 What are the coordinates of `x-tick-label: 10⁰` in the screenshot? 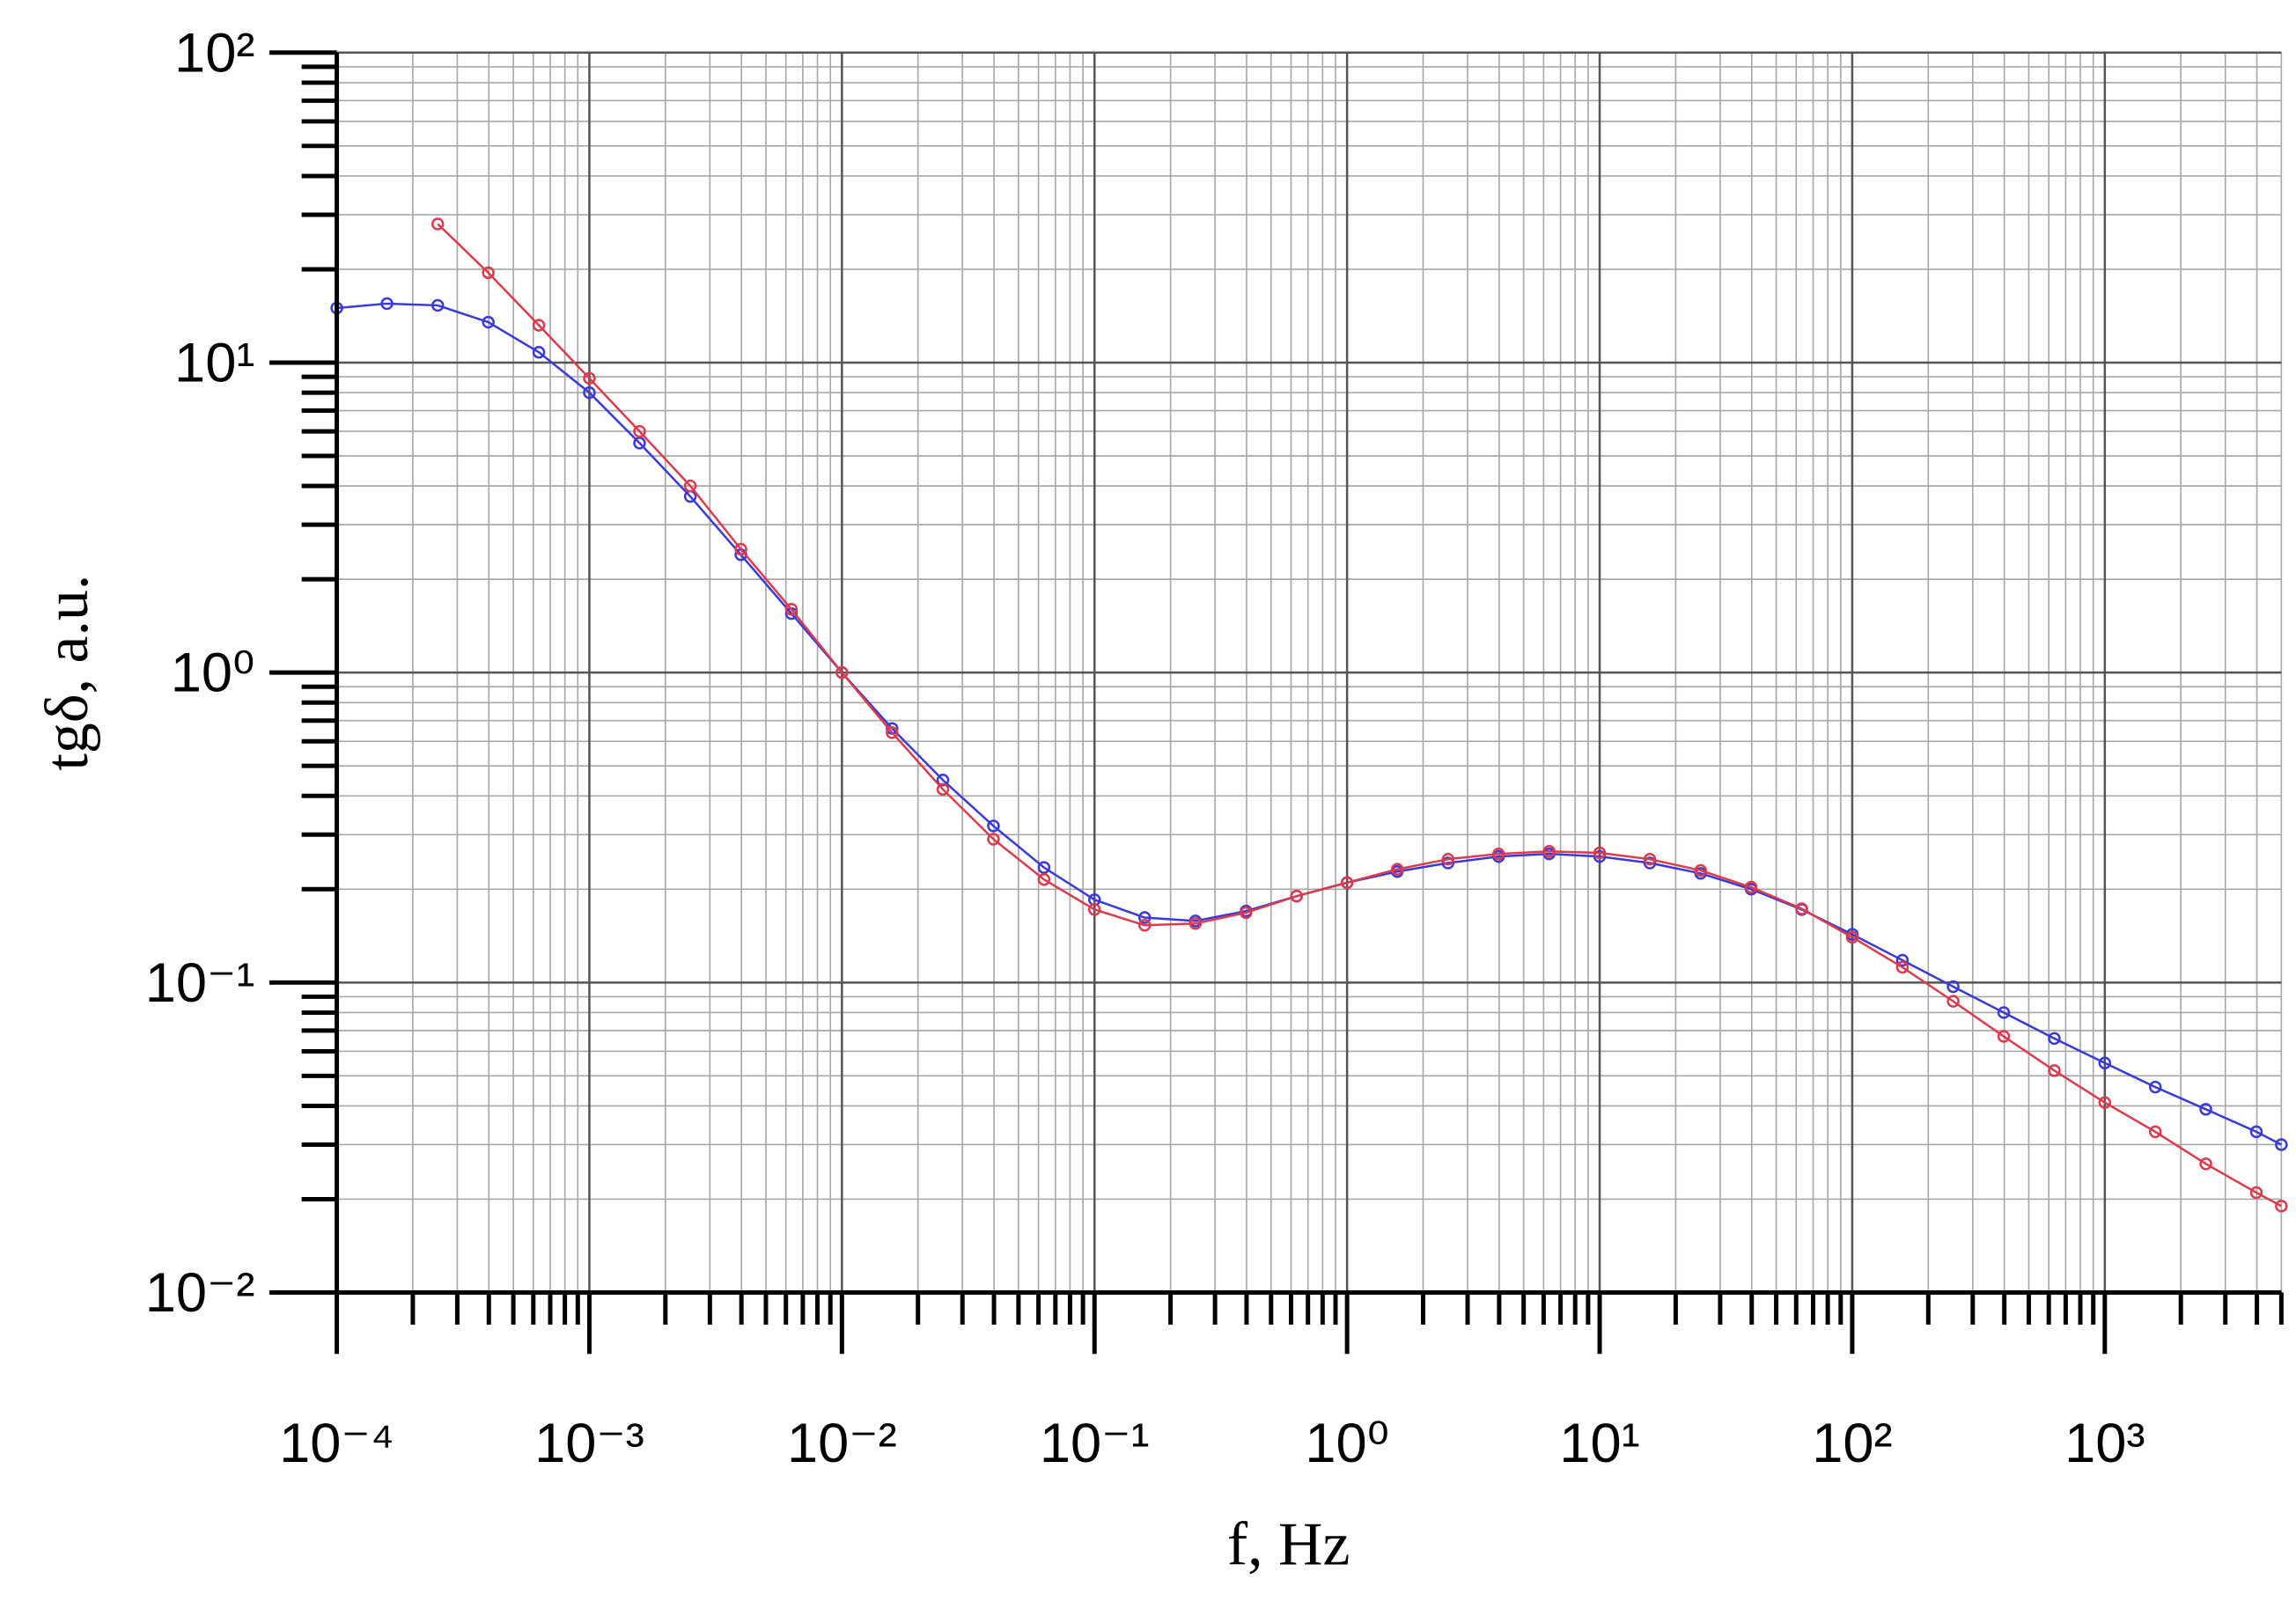 It's located at (1347, 1443).